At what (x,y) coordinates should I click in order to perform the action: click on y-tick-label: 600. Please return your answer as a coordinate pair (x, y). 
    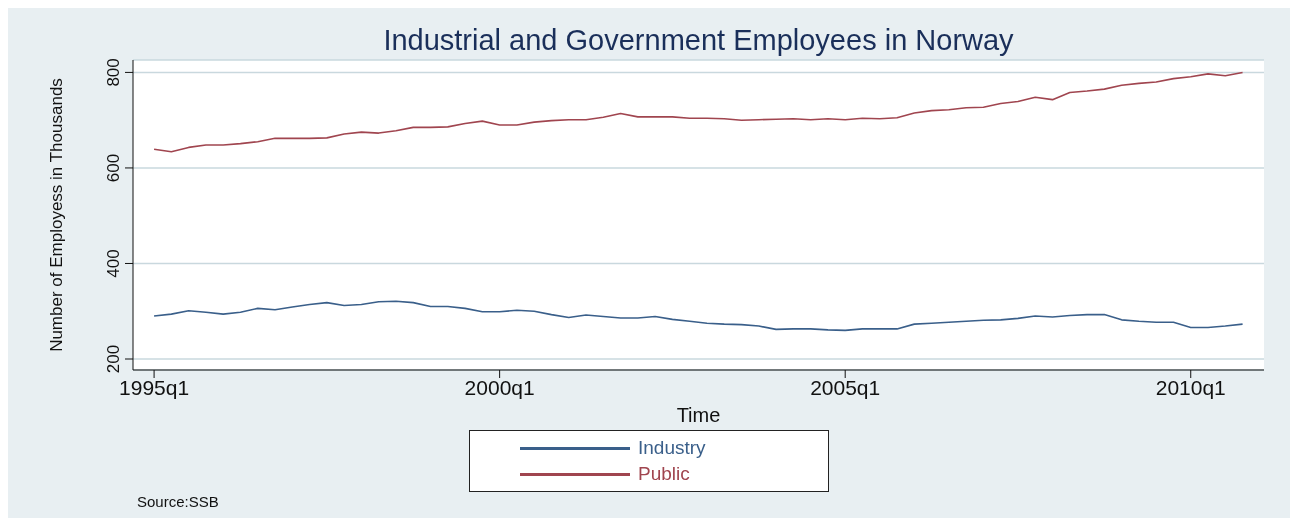
    Looking at the image, I should click on (113, 168).